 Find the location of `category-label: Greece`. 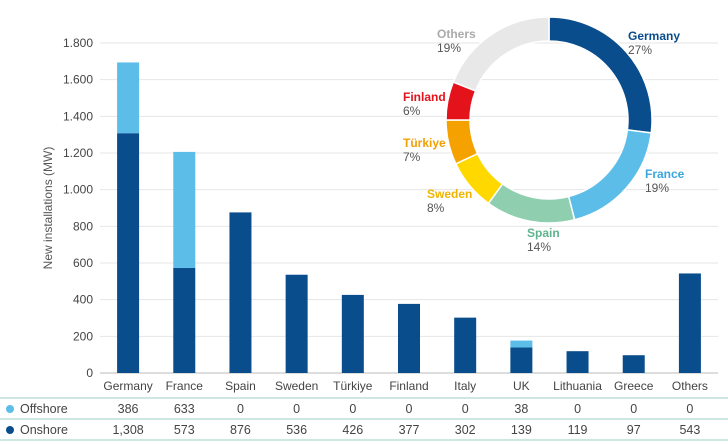

category-label: Greece is located at coordinates (634, 386).